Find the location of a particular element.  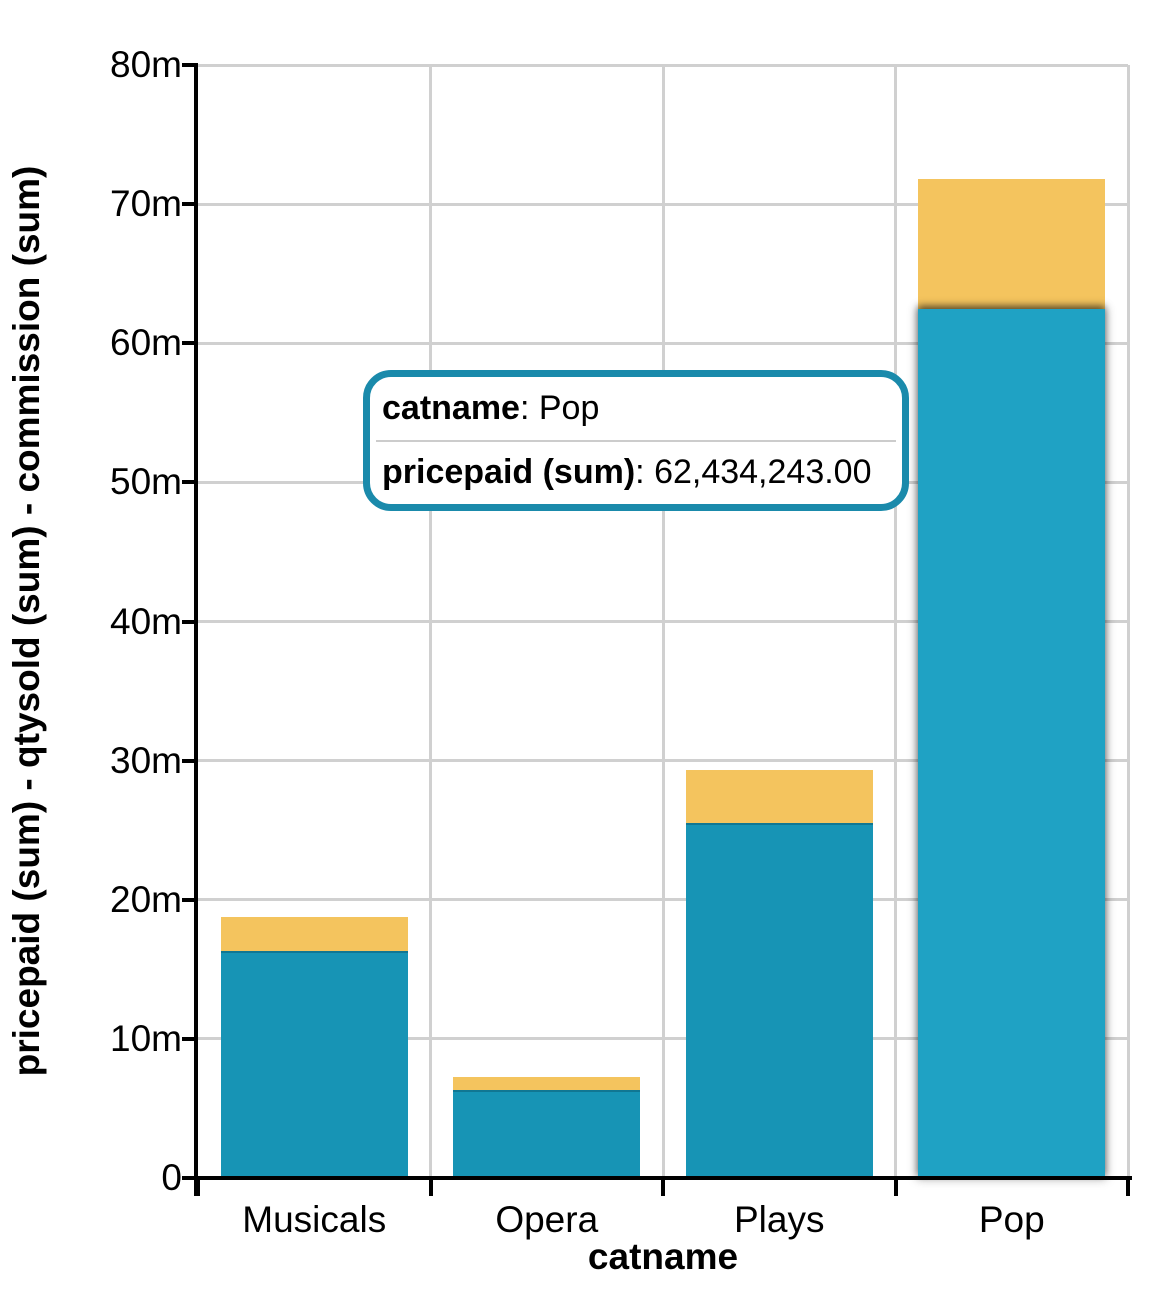

bar-segment-commission-plays is located at coordinates (779, 796).